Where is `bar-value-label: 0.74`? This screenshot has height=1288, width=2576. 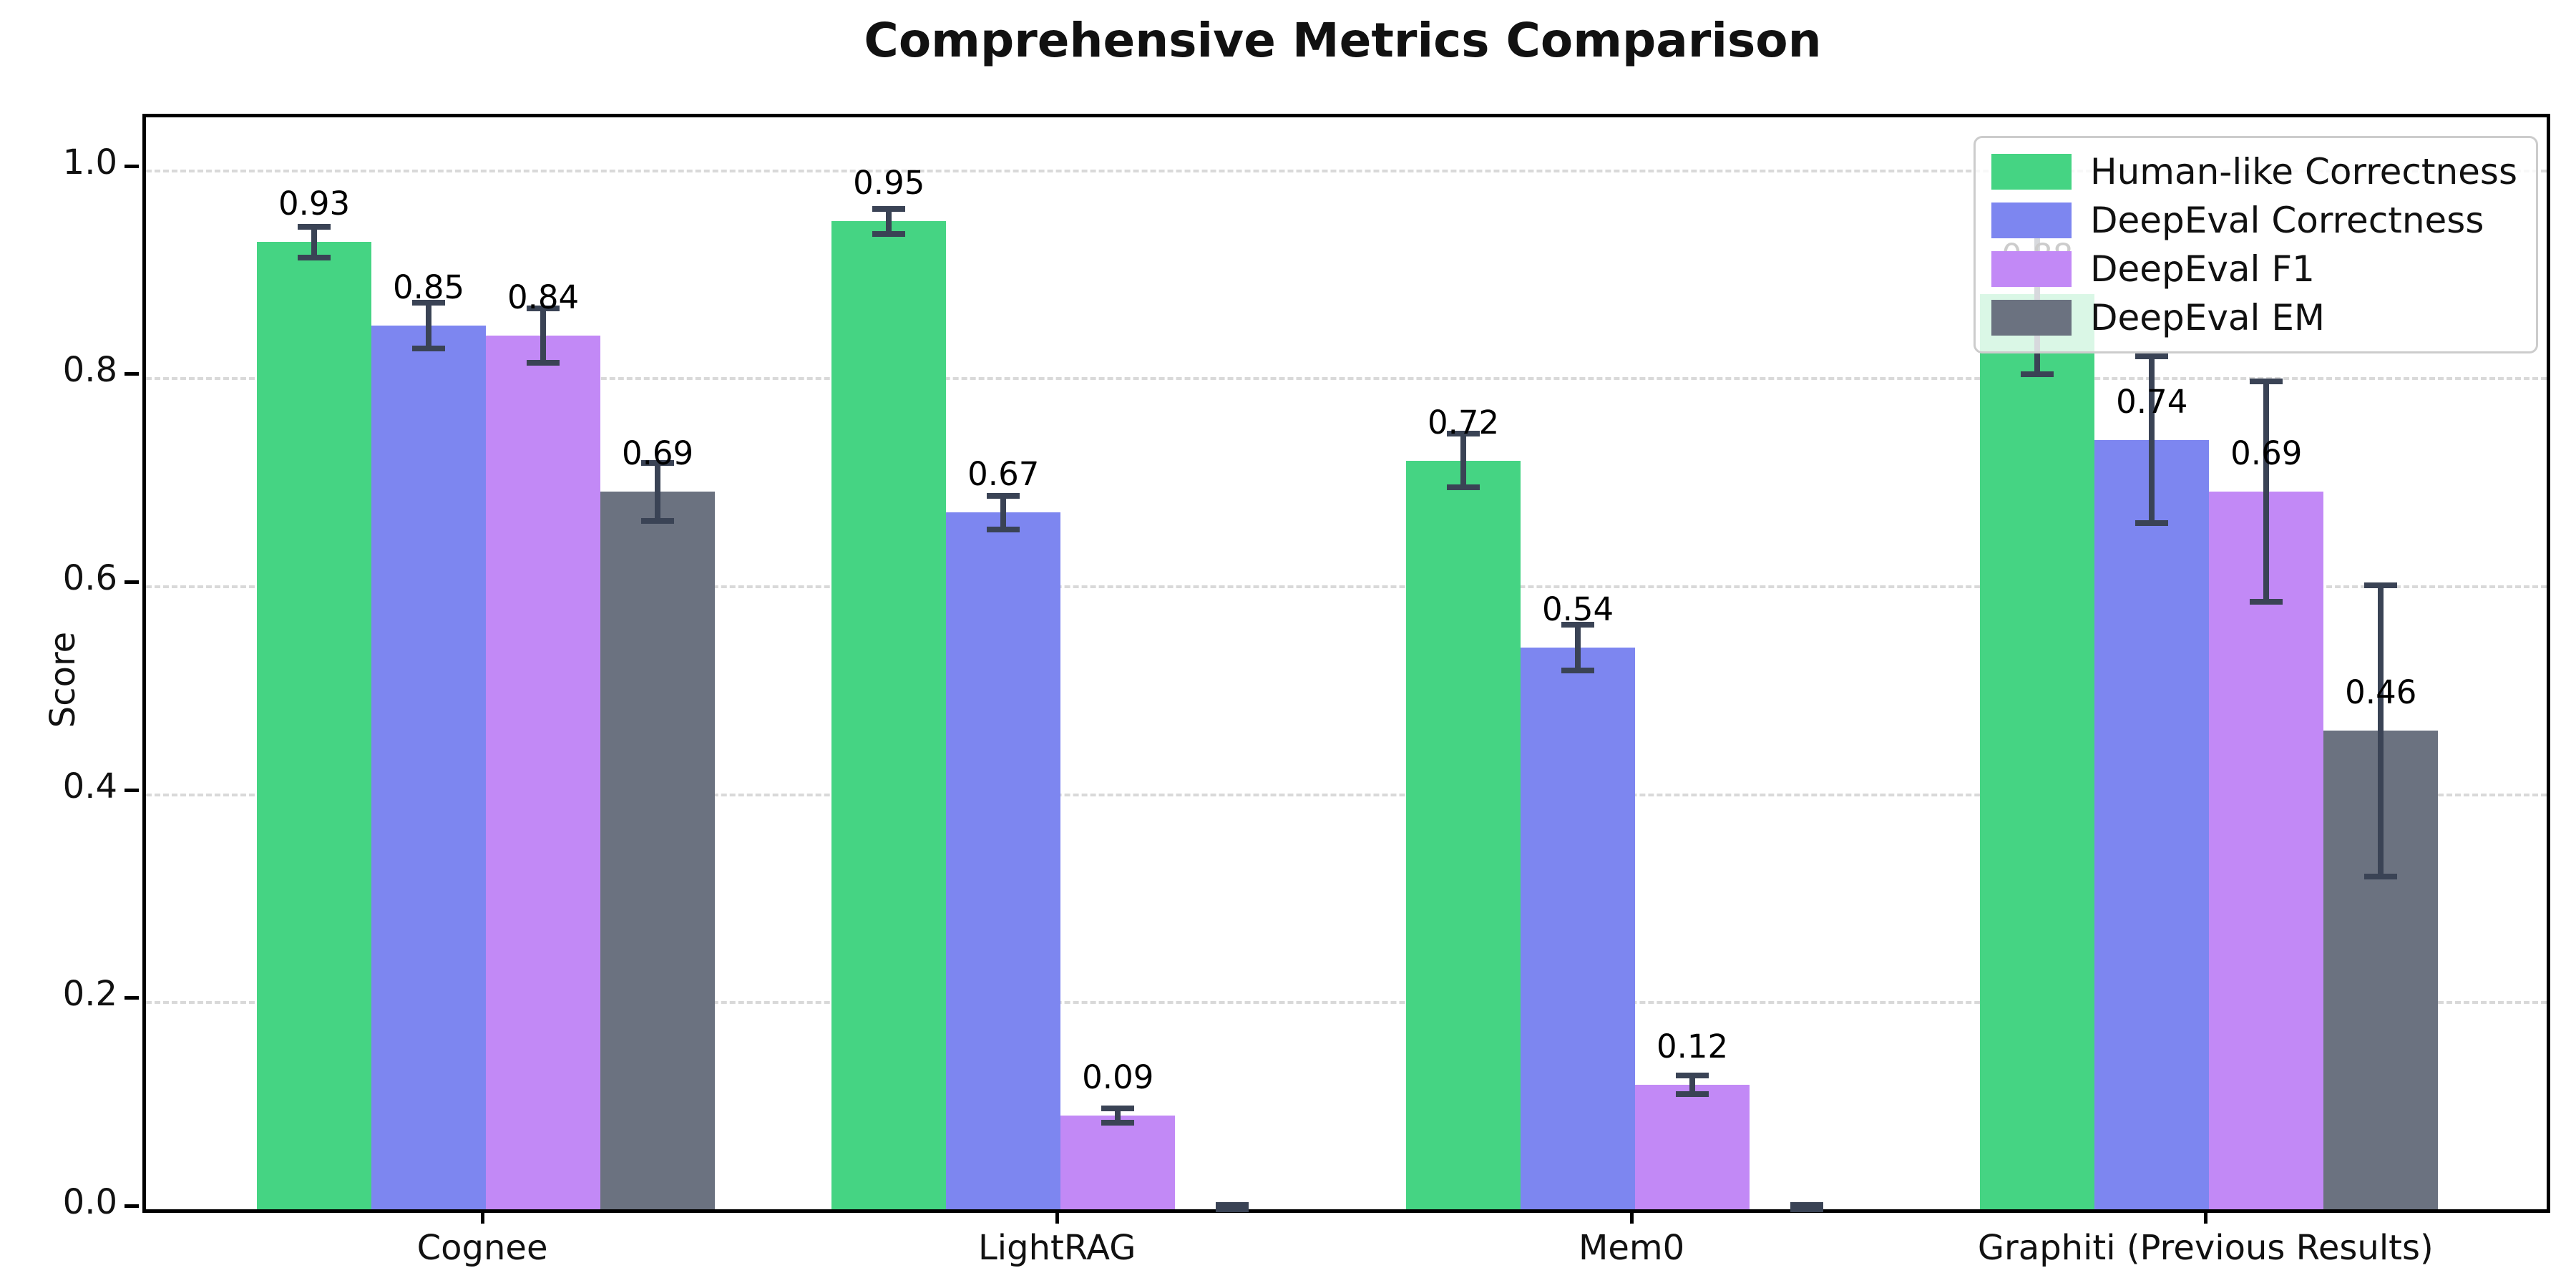 bar-value-label: 0.74 is located at coordinates (2152, 401).